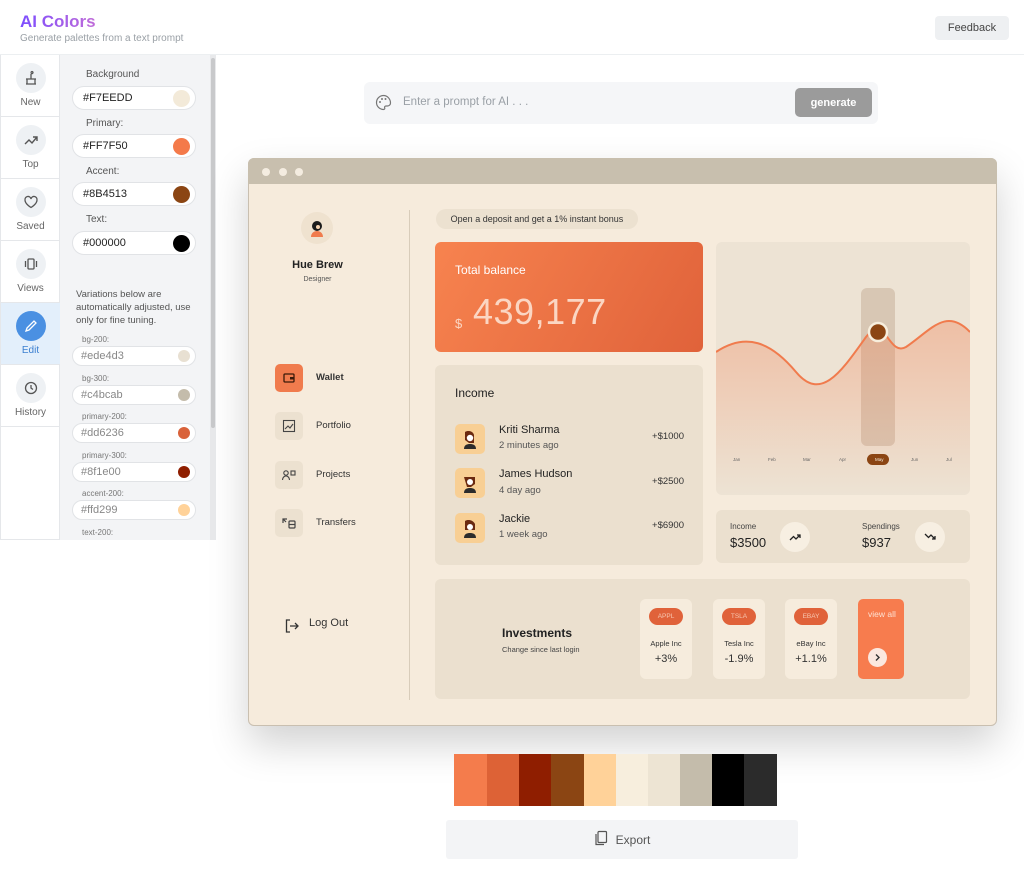 The image size is (1024, 871). What do you see at coordinates (134, 395) in the screenshot?
I see `variation-field-bg-300: #c4bcab` at bounding box center [134, 395].